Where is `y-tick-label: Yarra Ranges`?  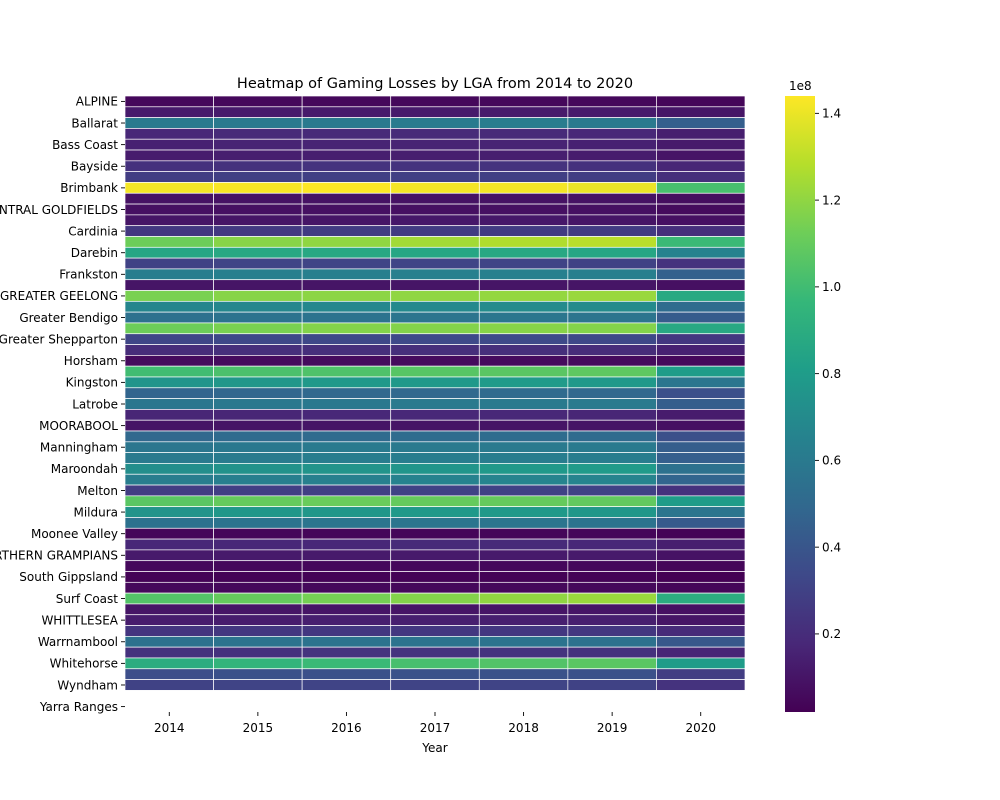 y-tick-label: Yarra Ranges is located at coordinates (78, 707).